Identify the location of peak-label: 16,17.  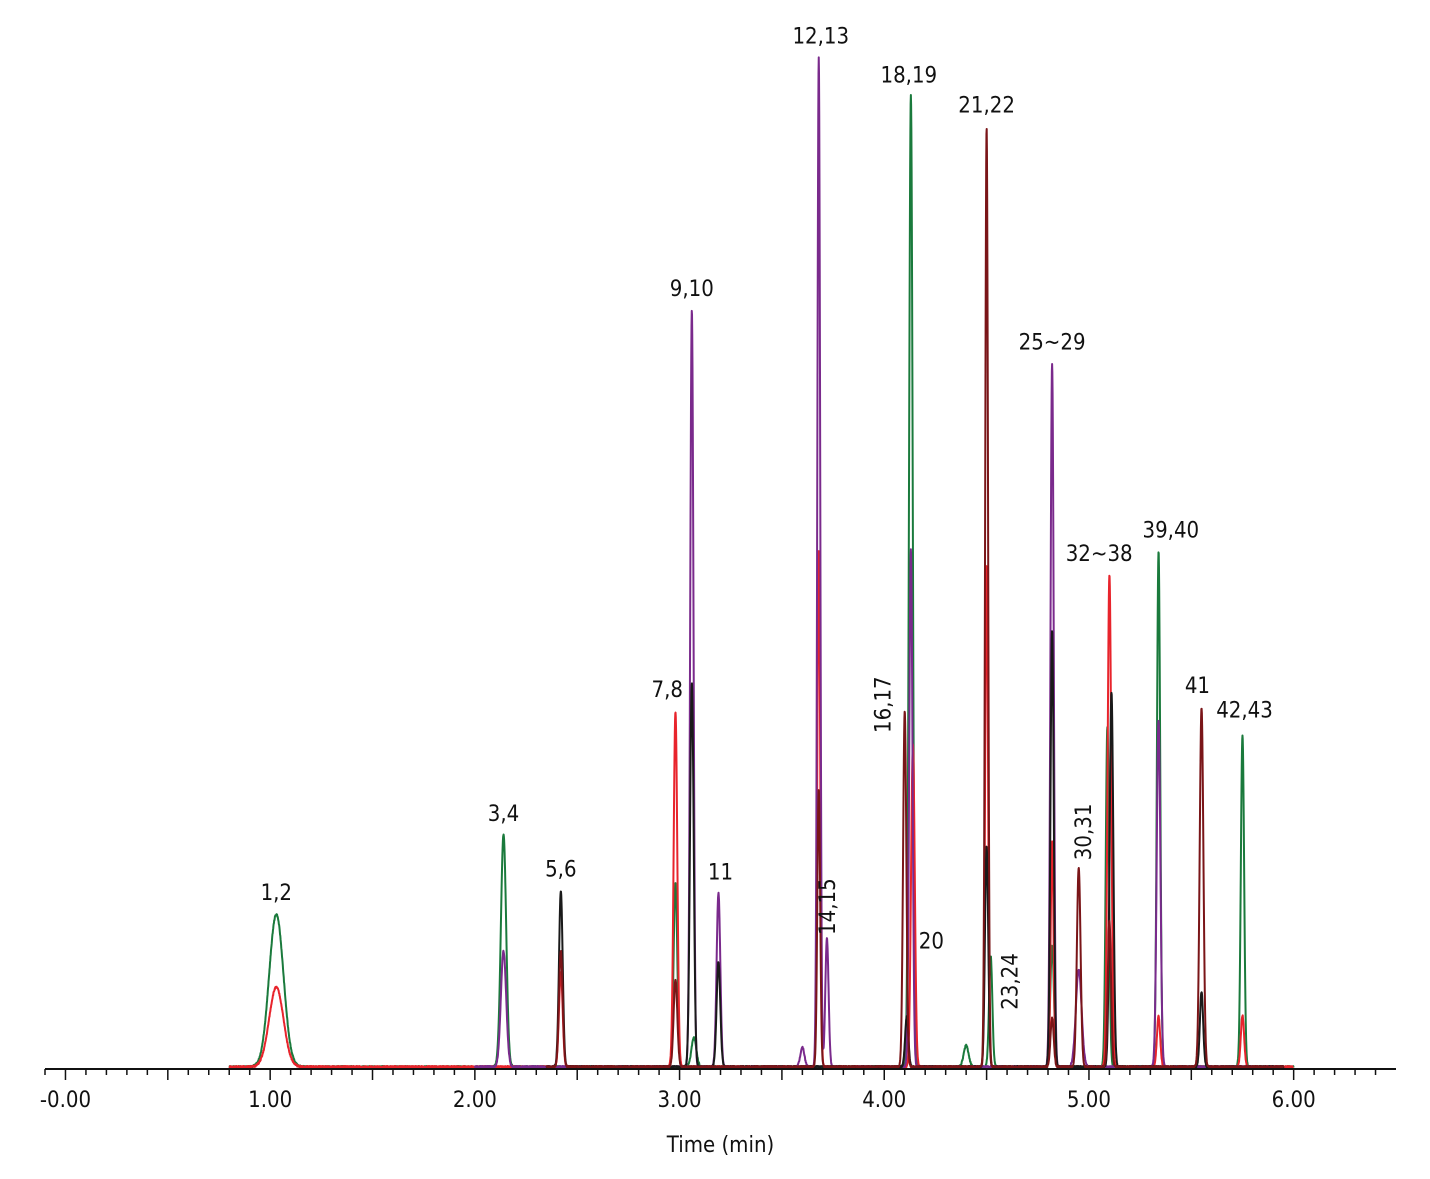
(883, 704).